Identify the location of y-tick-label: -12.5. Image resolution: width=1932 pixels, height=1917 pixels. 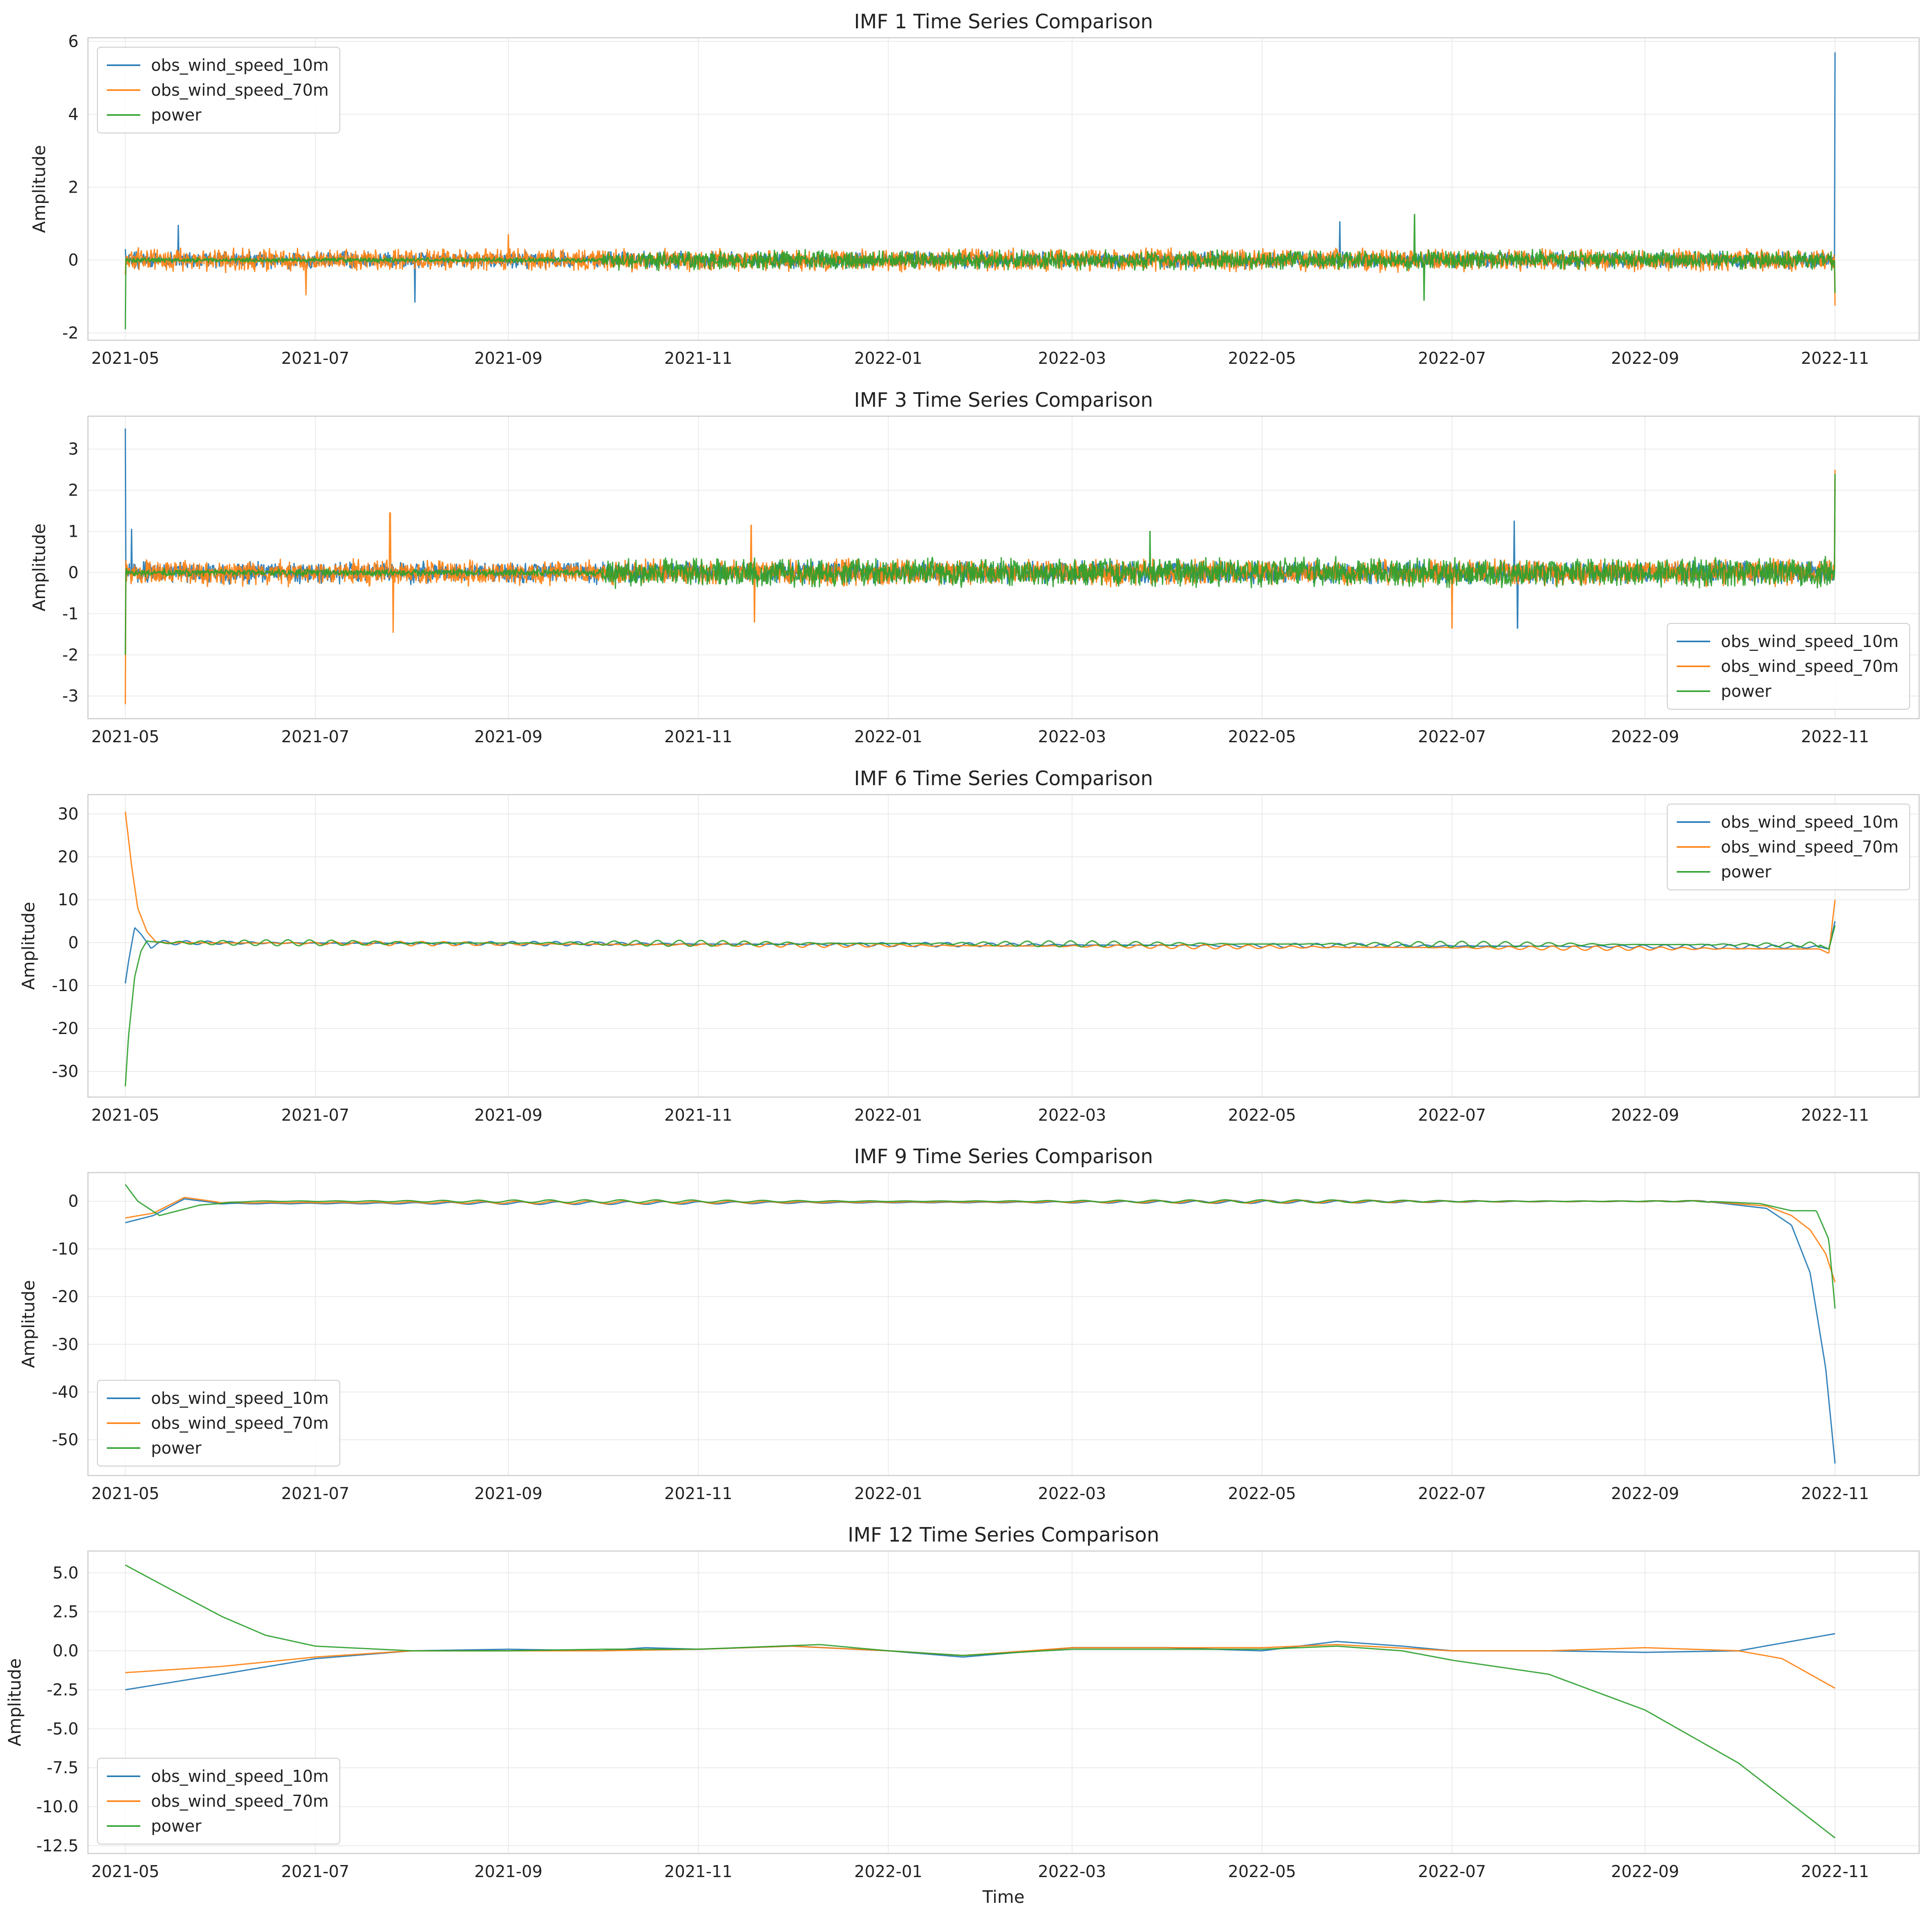
(57, 1846).